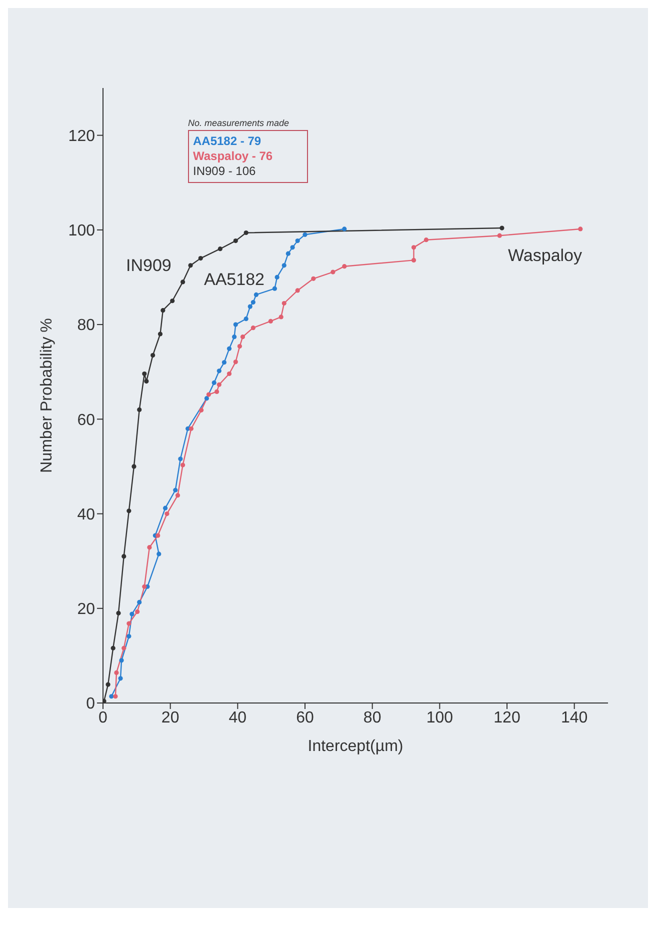 The width and height of the screenshot is (664, 940). What do you see at coordinates (305, 717) in the screenshot?
I see `x-tick-label: 60` at bounding box center [305, 717].